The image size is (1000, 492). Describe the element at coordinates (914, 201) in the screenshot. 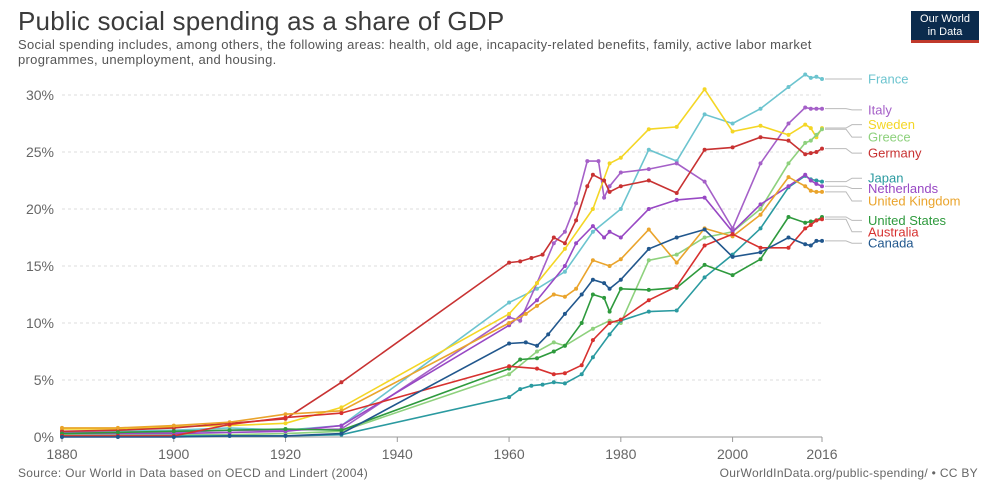

I see `series-label-united-kingdom: United Kingdom` at that location.